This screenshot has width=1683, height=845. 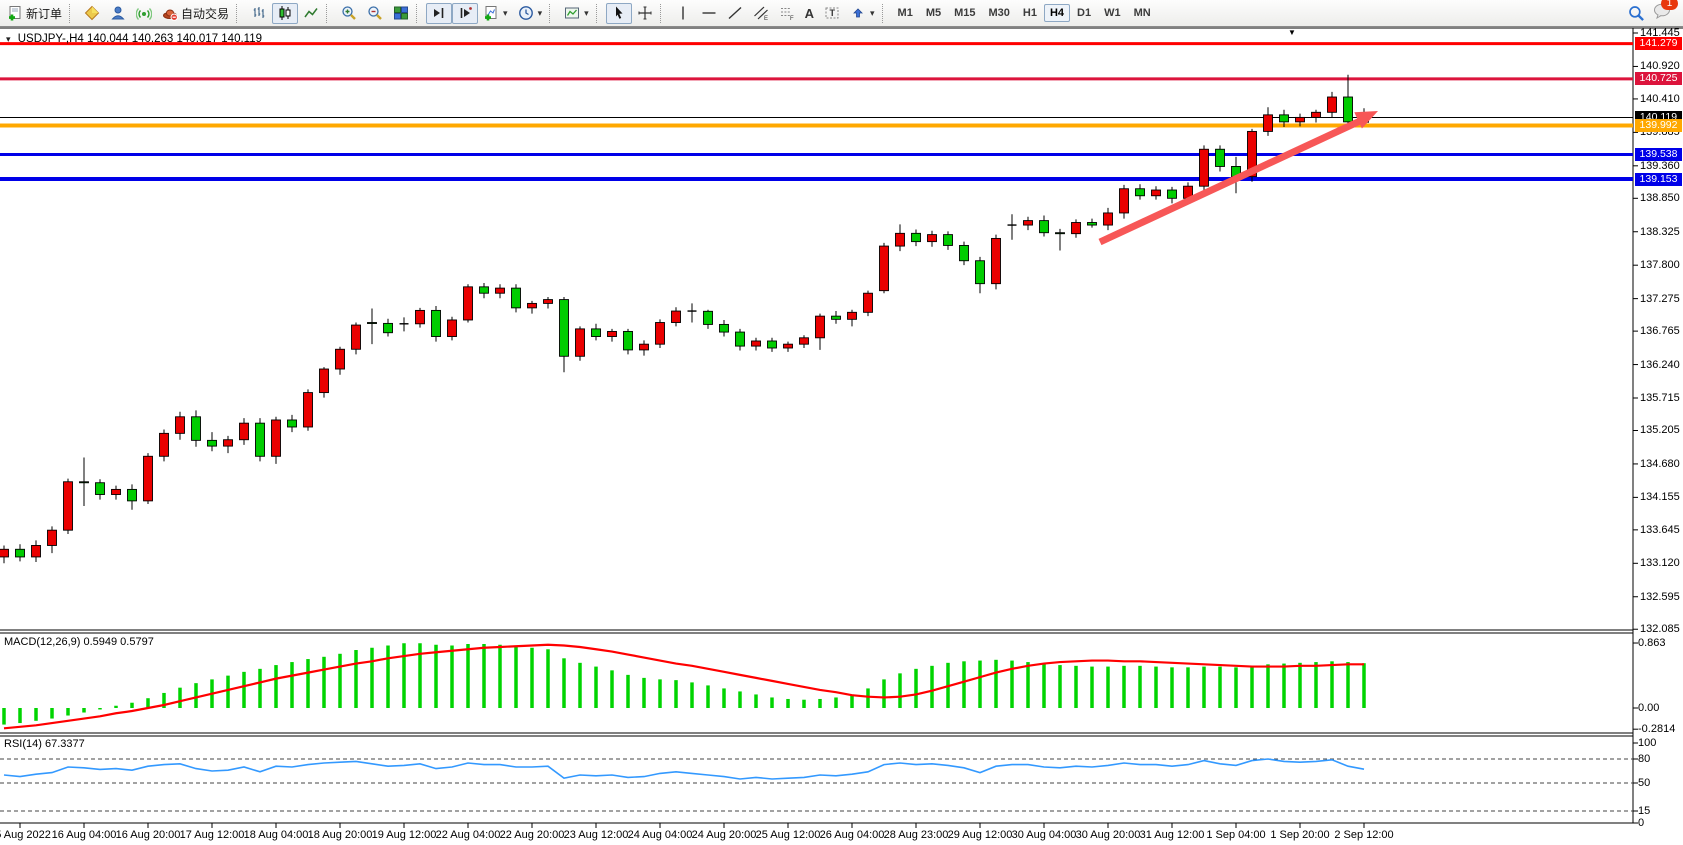 What do you see at coordinates (495, 13) in the screenshot?
I see `new-chart-button: ▾` at bounding box center [495, 13].